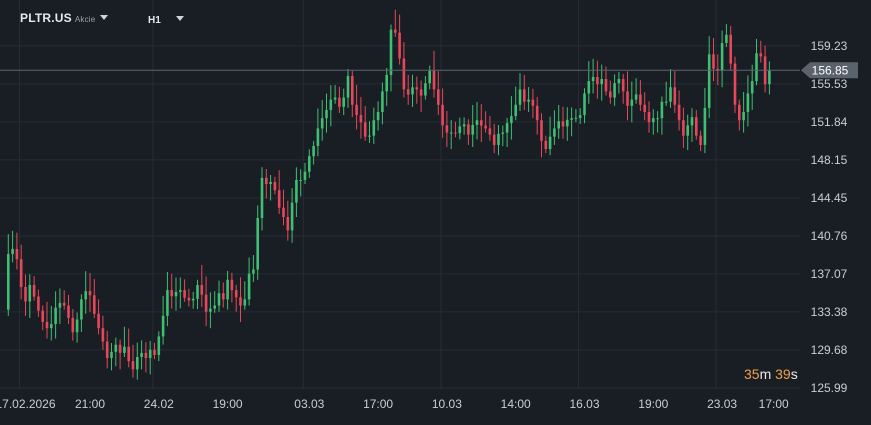 Image resolution: width=871 pixels, height=425 pixels. What do you see at coordinates (447, 404) in the screenshot?
I see `x-tick-label: 10.03` at bounding box center [447, 404].